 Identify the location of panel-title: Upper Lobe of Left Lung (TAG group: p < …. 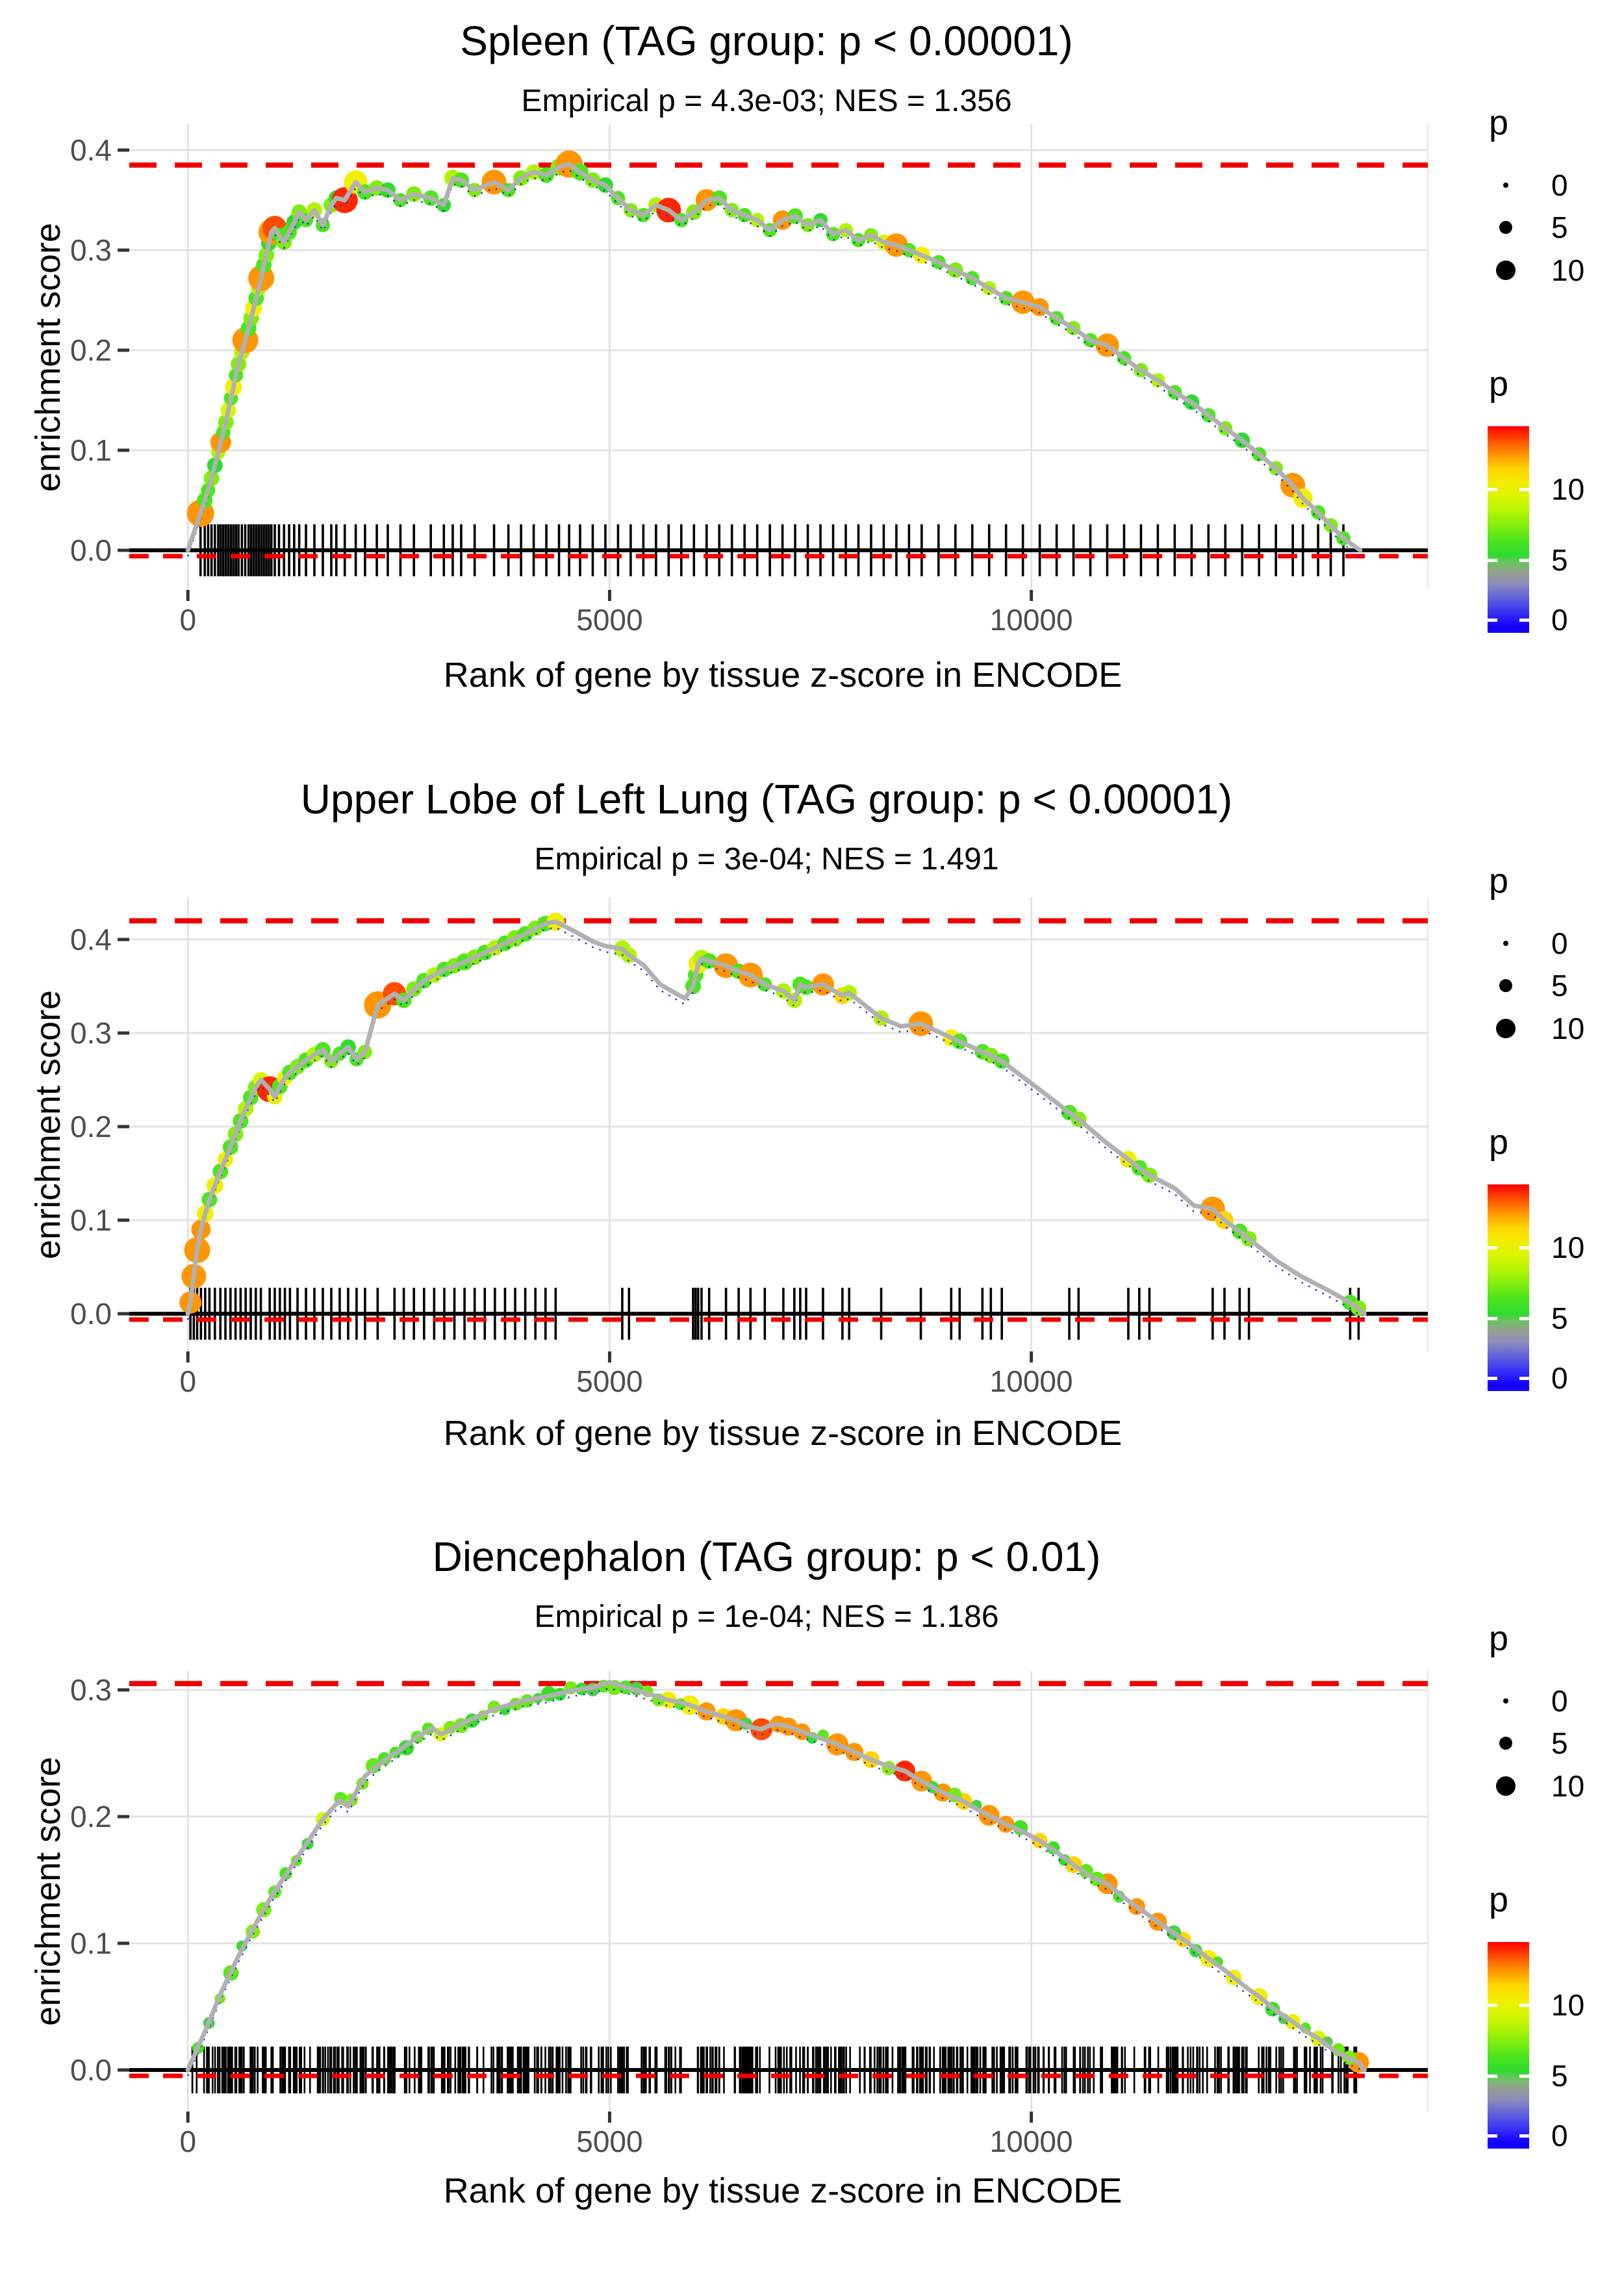
(766, 799).